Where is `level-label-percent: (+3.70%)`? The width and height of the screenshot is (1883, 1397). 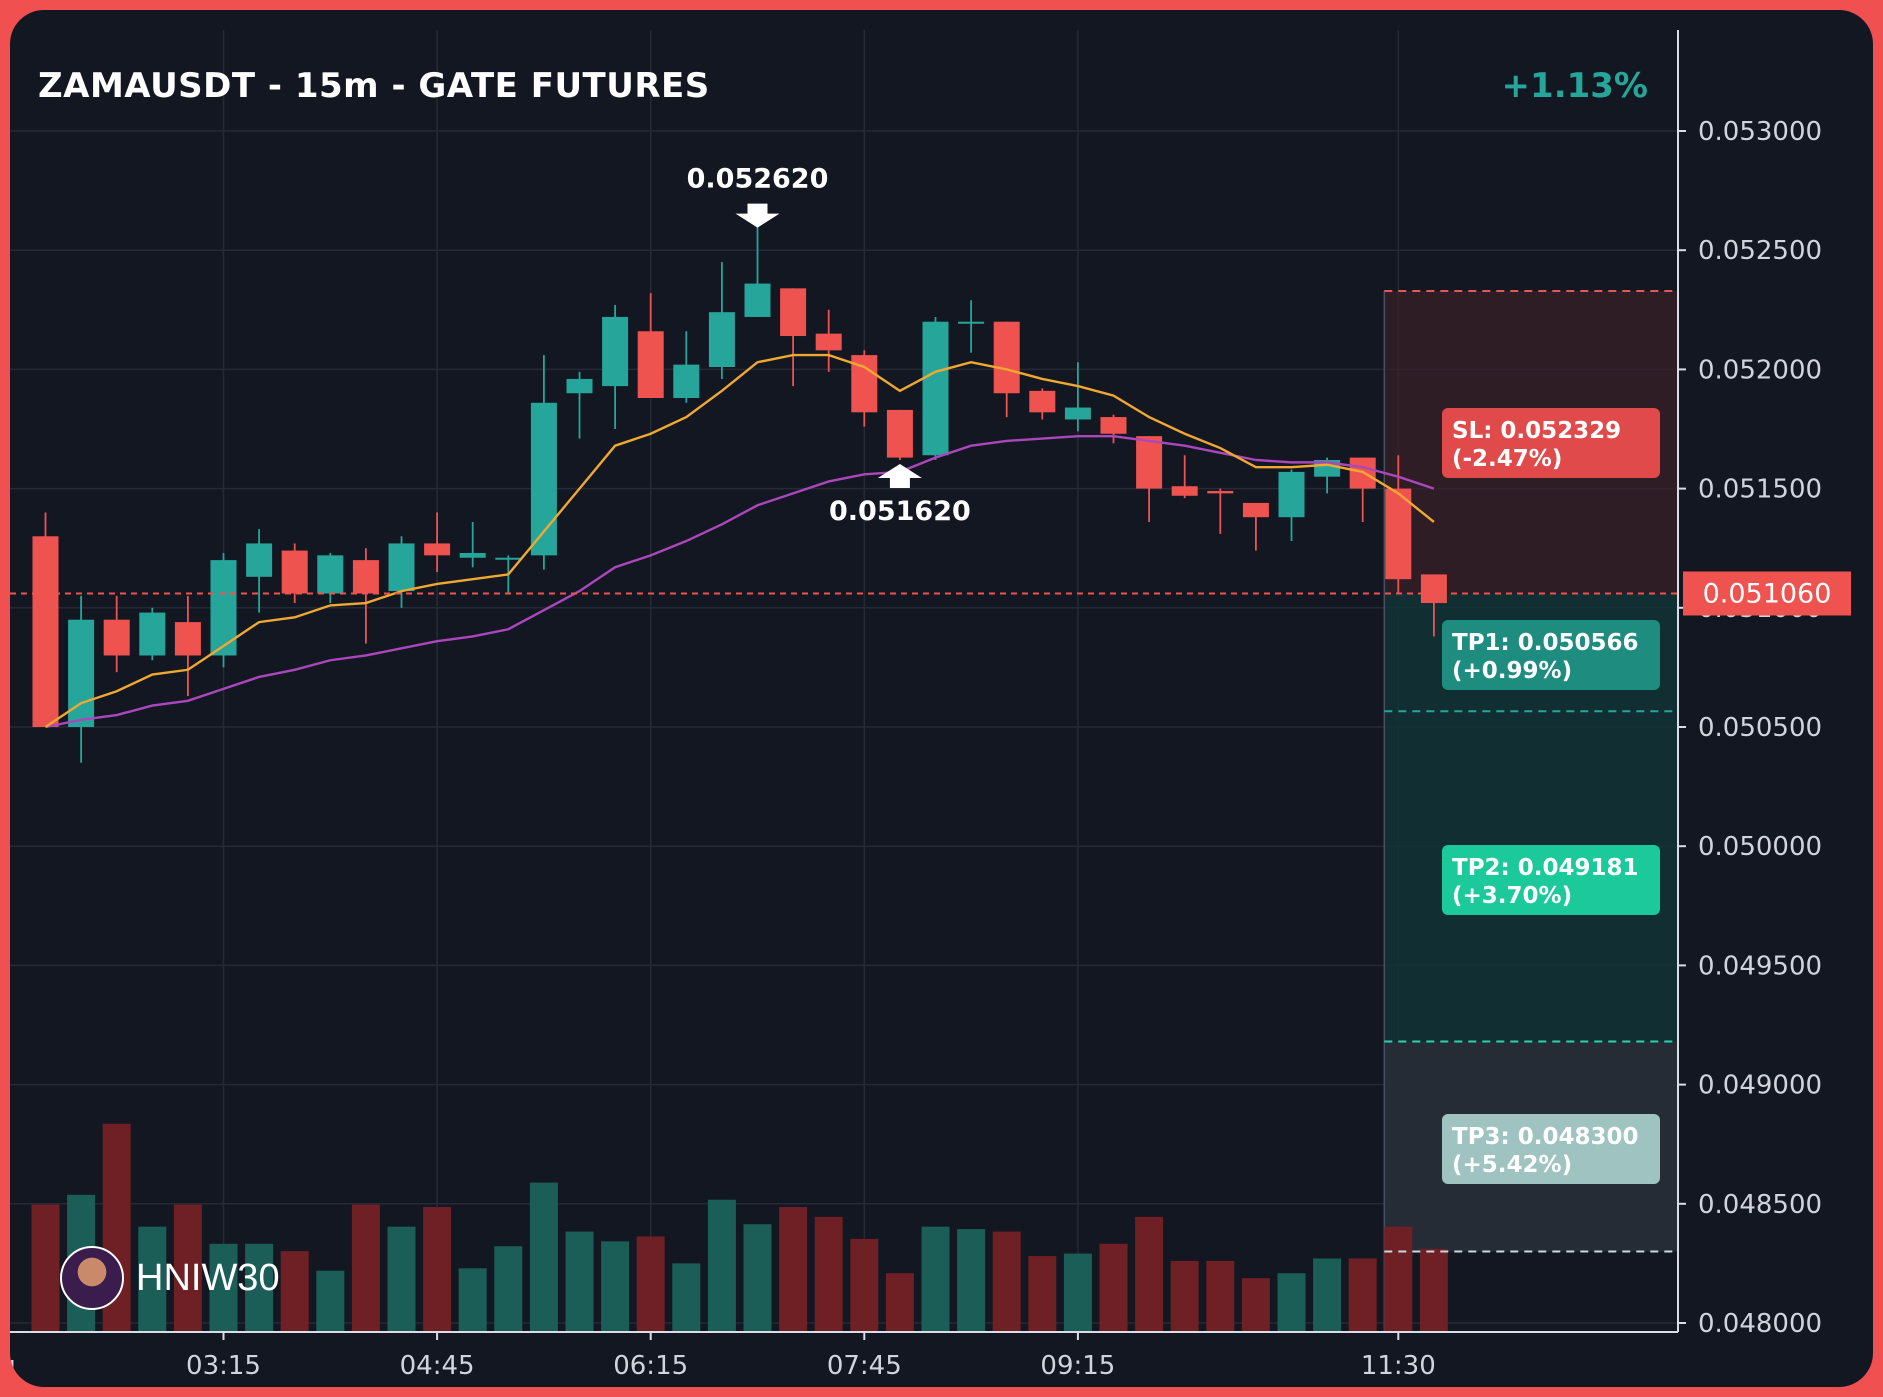
level-label-percent: (+3.70%) is located at coordinates (1512, 896).